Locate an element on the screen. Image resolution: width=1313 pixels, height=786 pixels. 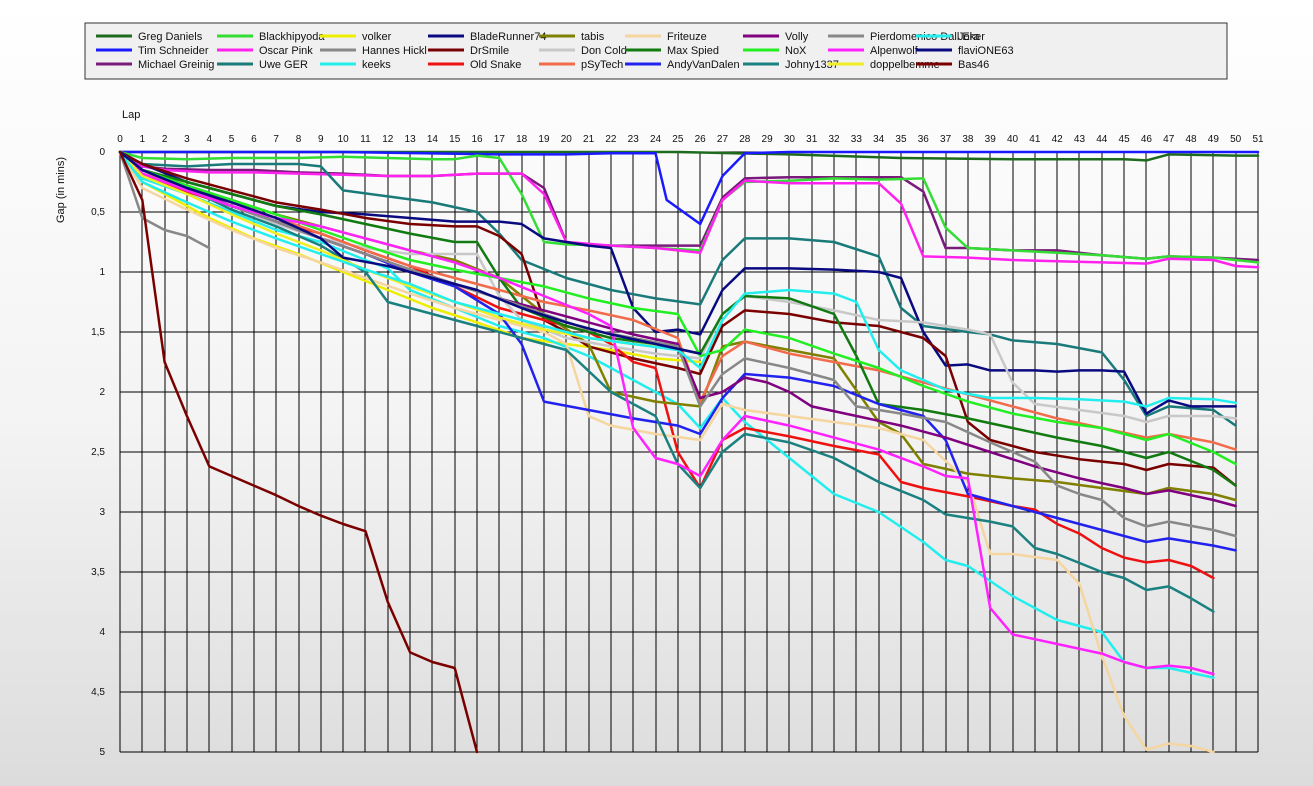
x-tick-label: 14 is located at coordinates (433, 139).